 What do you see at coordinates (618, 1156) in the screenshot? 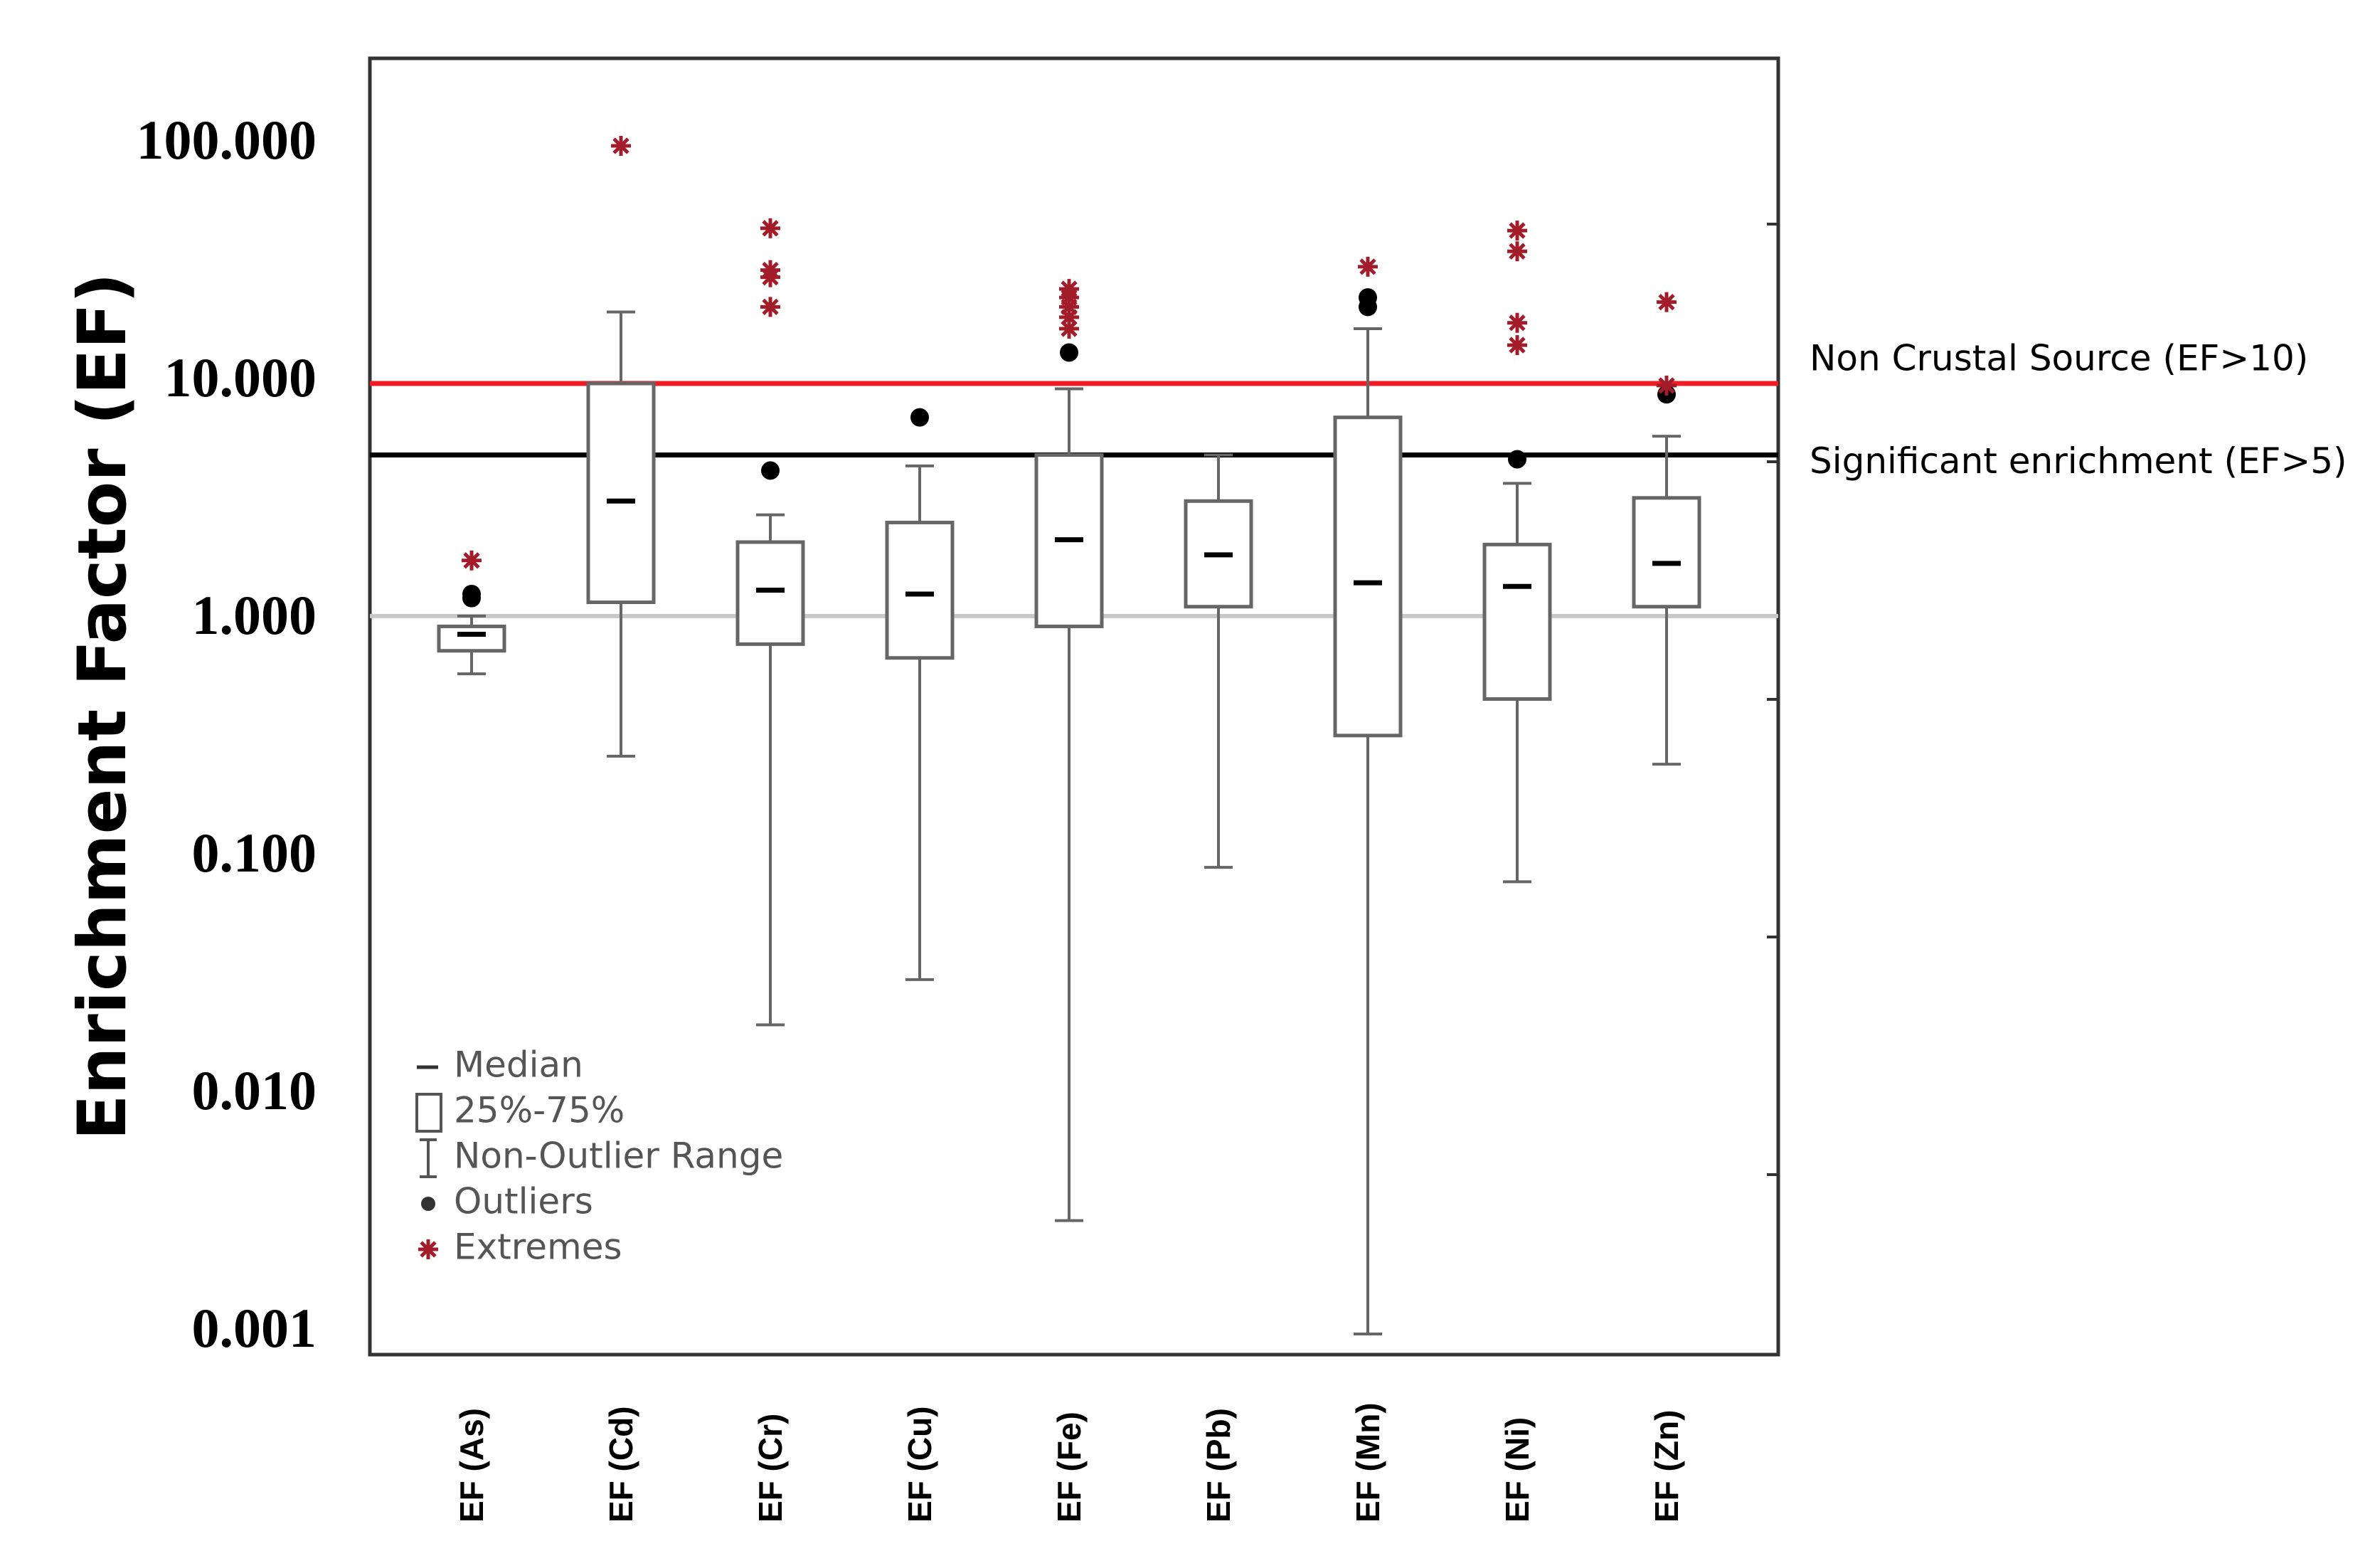
I see `legend-label: Non-Outlier Range` at bounding box center [618, 1156].